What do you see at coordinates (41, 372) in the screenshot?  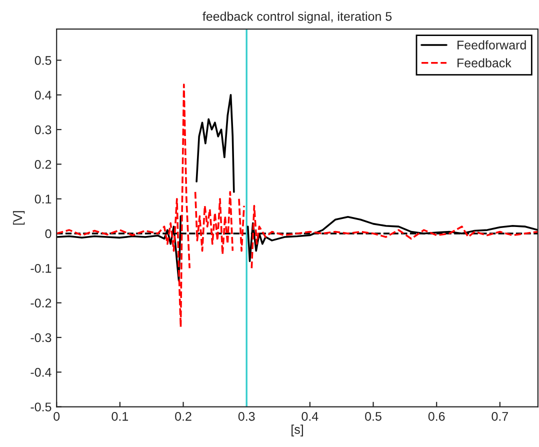 I see `y-tick-label: -0.4` at bounding box center [41, 372].